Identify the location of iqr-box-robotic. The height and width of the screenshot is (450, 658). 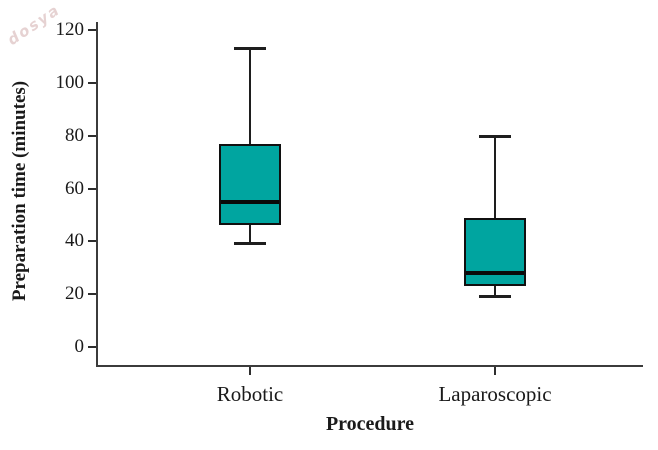
(250, 184).